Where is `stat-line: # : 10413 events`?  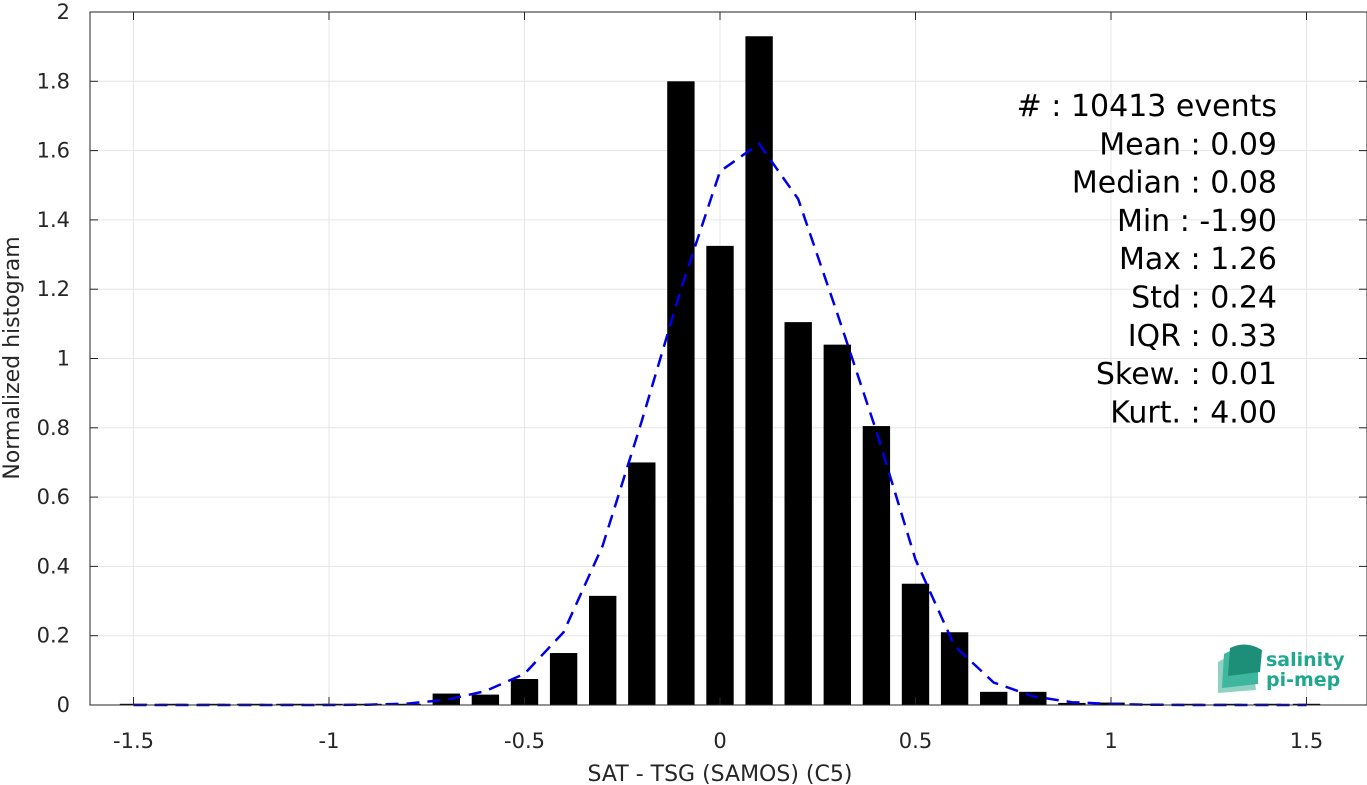
stat-line: # : 10413 events is located at coordinates (1147, 106).